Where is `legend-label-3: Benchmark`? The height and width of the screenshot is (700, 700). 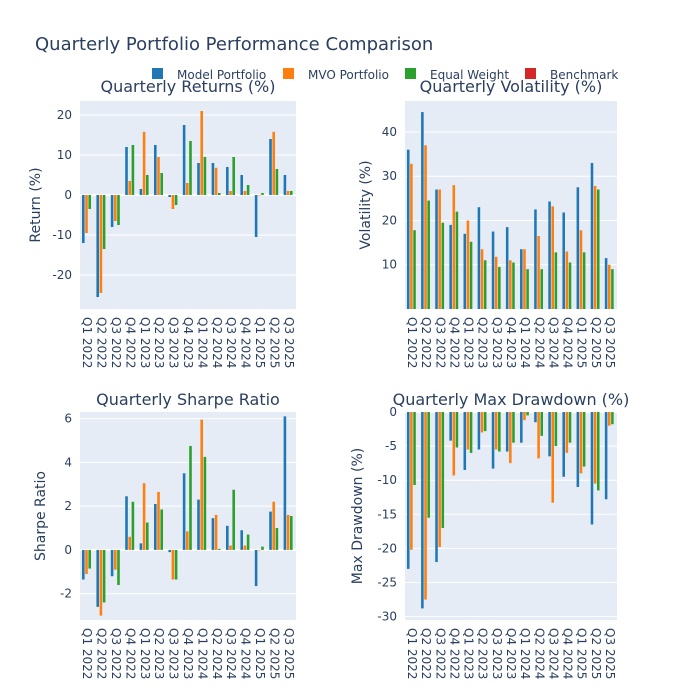
legend-label-3: Benchmark is located at coordinates (584, 75).